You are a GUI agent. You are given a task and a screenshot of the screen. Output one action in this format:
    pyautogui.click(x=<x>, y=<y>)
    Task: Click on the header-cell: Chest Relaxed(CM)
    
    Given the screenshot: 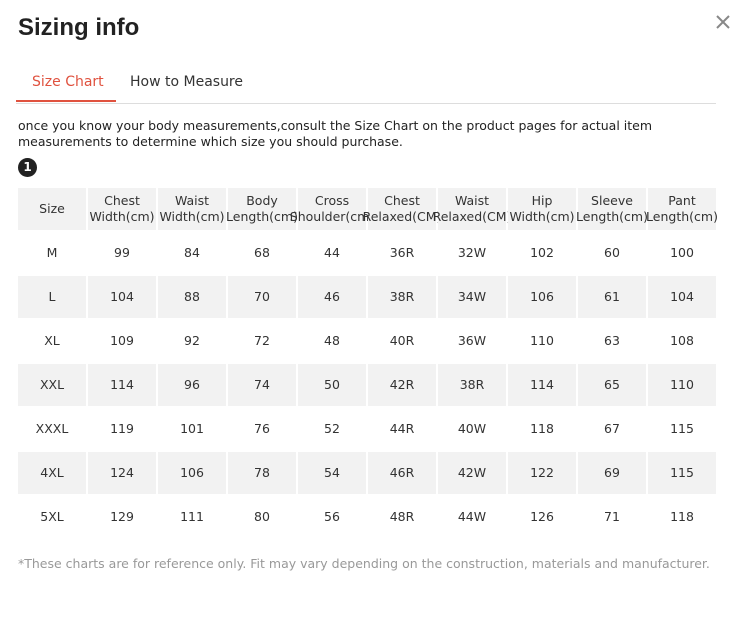 What is the action you would take?
    pyautogui.click(x=402, y=209)
    